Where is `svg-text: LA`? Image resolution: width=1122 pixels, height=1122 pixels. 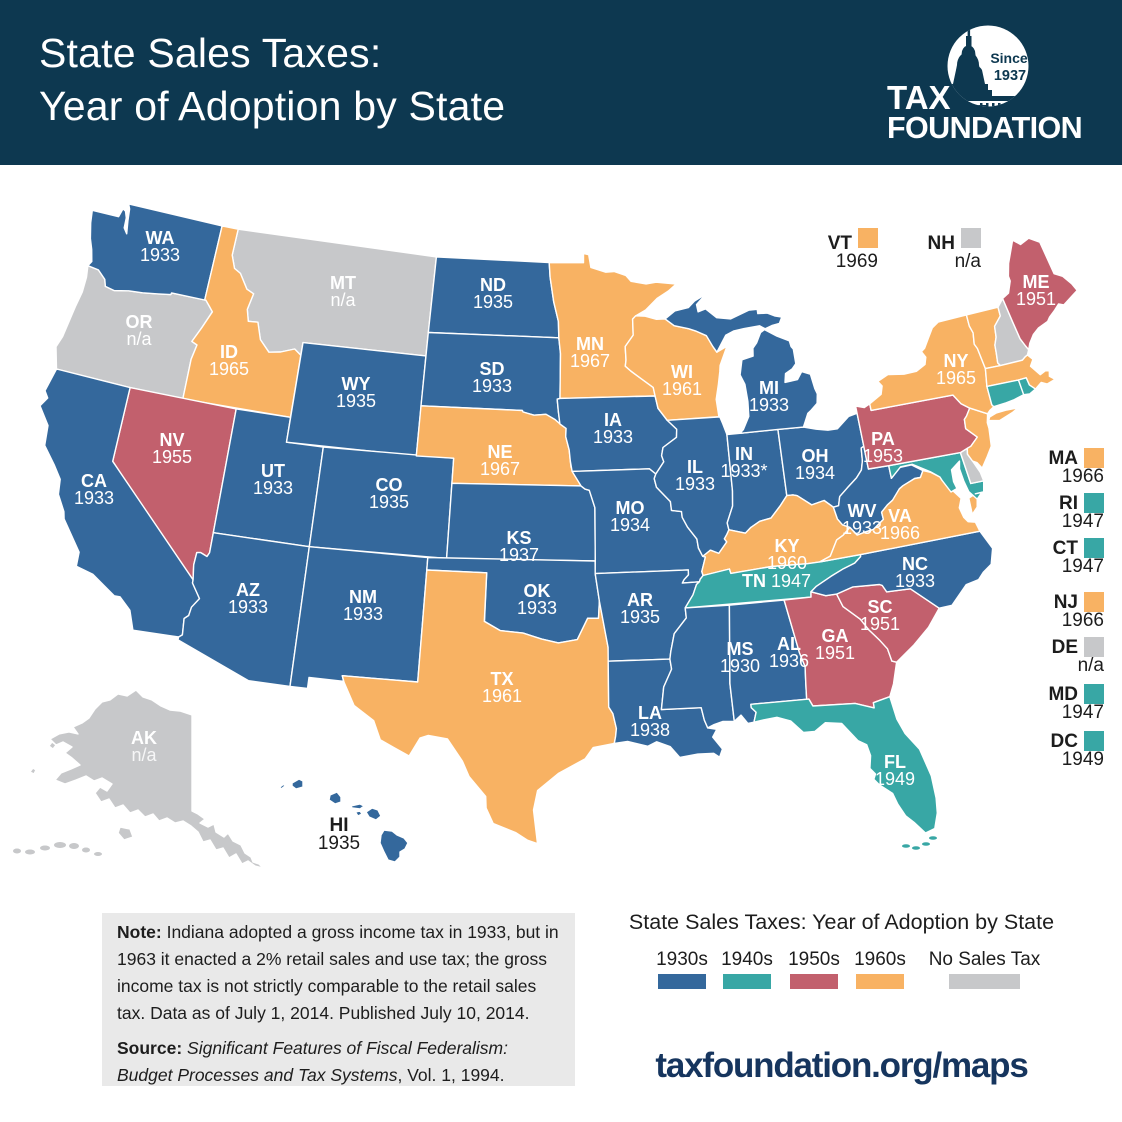
svg-text: LA is located at coordinates (650, 713).